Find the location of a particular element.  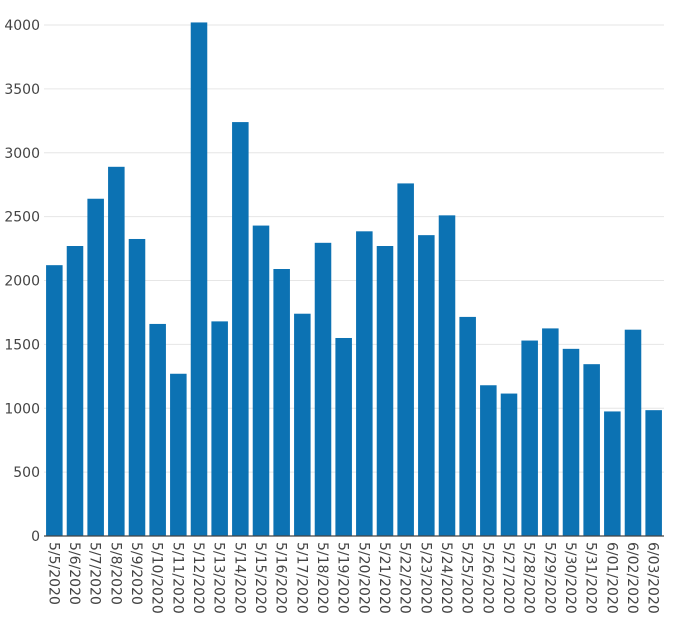

x-tick-label: 5/30/2020 is located at coordinates (570, 578).